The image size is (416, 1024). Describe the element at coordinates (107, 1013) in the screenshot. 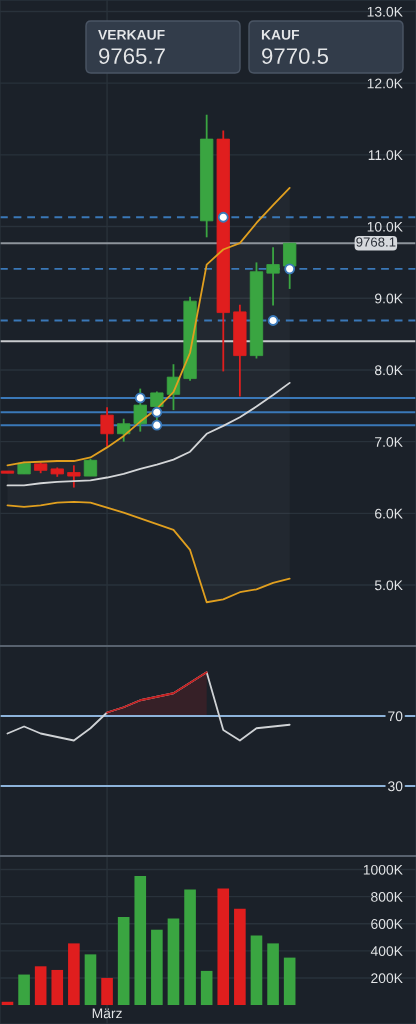

I see `x-tick-label: März` at that location.